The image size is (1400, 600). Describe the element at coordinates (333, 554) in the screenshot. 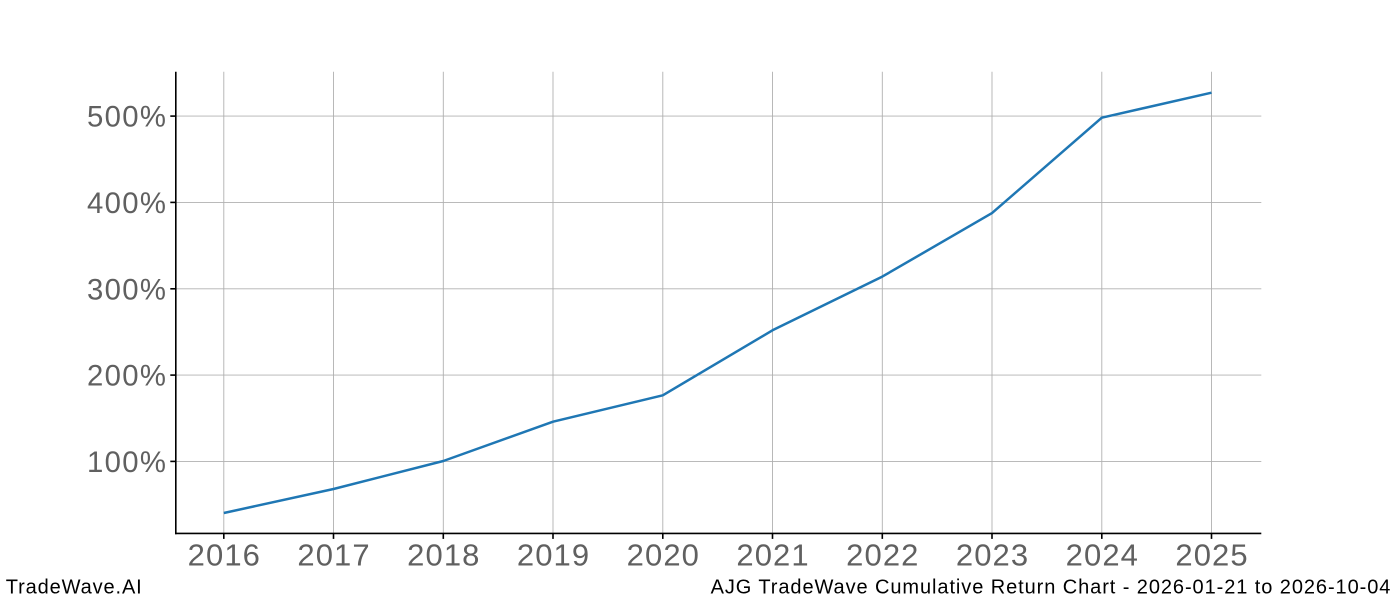

I see `svg-text: 2017` at that location.